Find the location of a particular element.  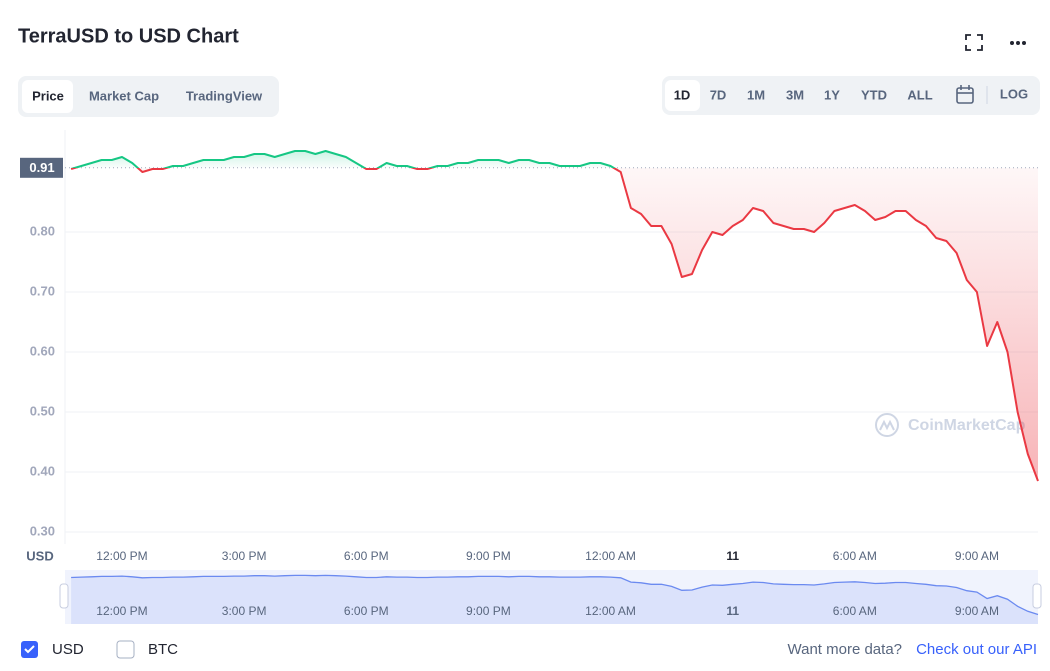

chart-title: TerraUSD to USD Chart is located at coordinates (128, 36).